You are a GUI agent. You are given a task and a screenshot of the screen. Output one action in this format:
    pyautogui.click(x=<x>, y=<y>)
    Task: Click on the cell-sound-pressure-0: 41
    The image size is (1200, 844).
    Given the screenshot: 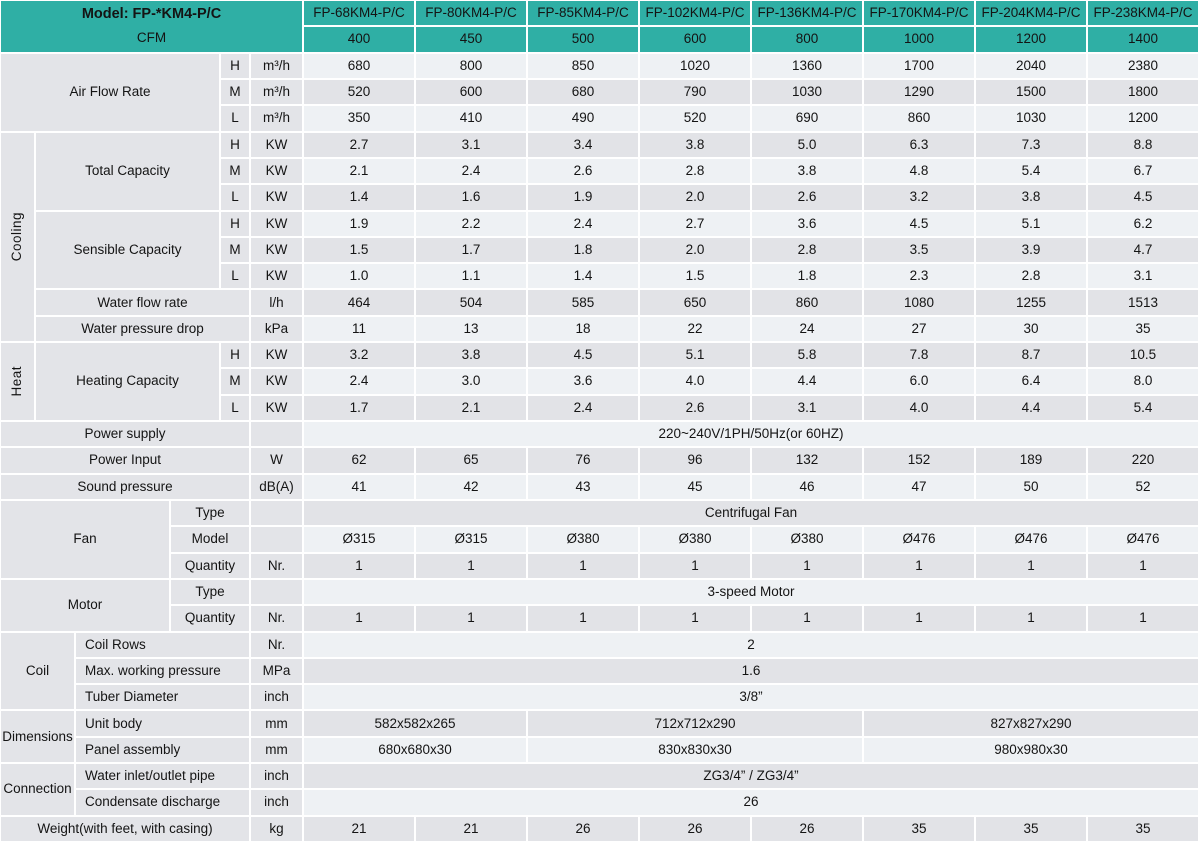 What is the action you would take?
    pyautogui.click(x=359, y=486)
    